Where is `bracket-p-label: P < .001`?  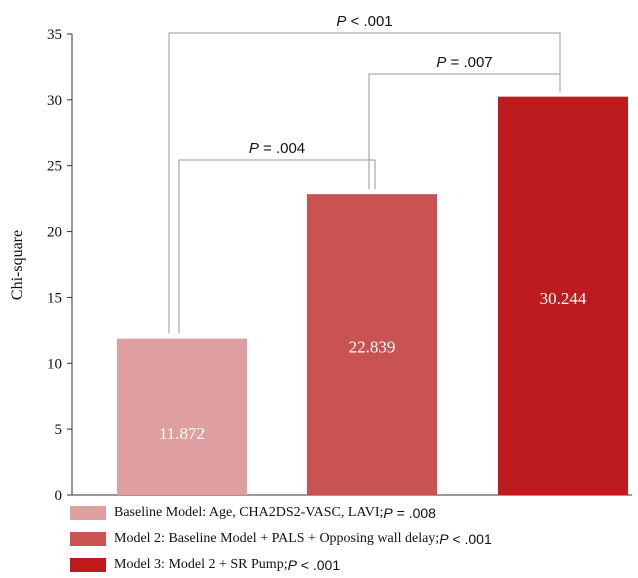 bracket-p-label: P < .001 is located at coordinates (364, 21).